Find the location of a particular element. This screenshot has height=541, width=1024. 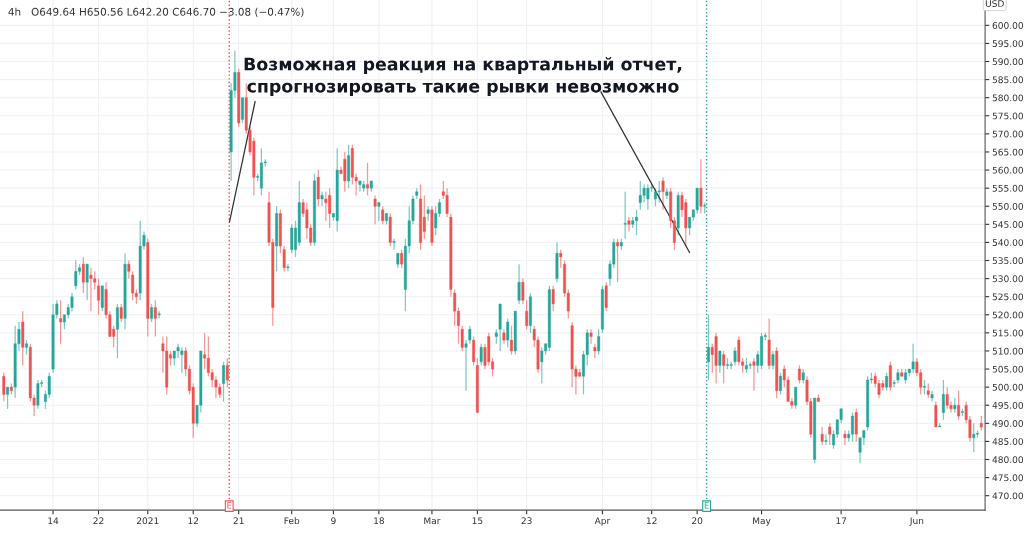

x-tick-label: 22 is located at coordinates (98, 520).